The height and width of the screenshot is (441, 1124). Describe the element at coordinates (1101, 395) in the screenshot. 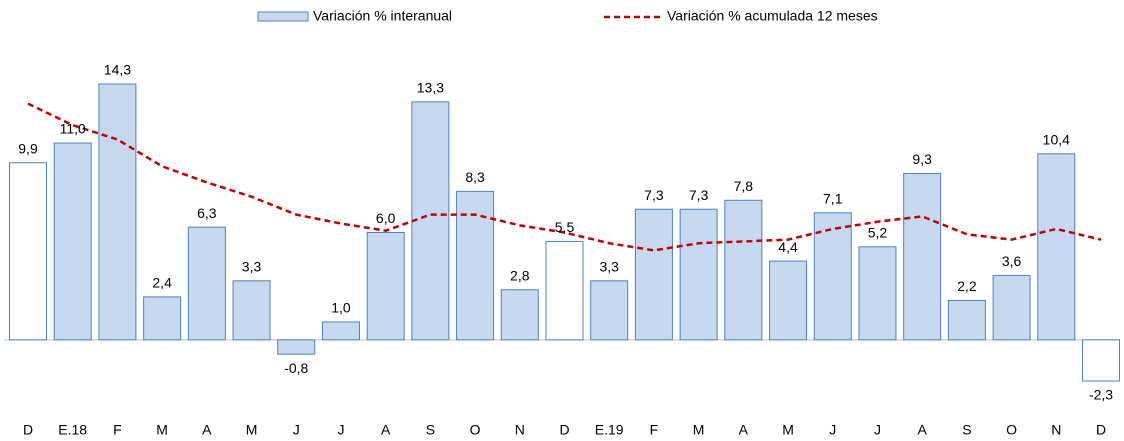

I see `value-label: -2,3` at that location.